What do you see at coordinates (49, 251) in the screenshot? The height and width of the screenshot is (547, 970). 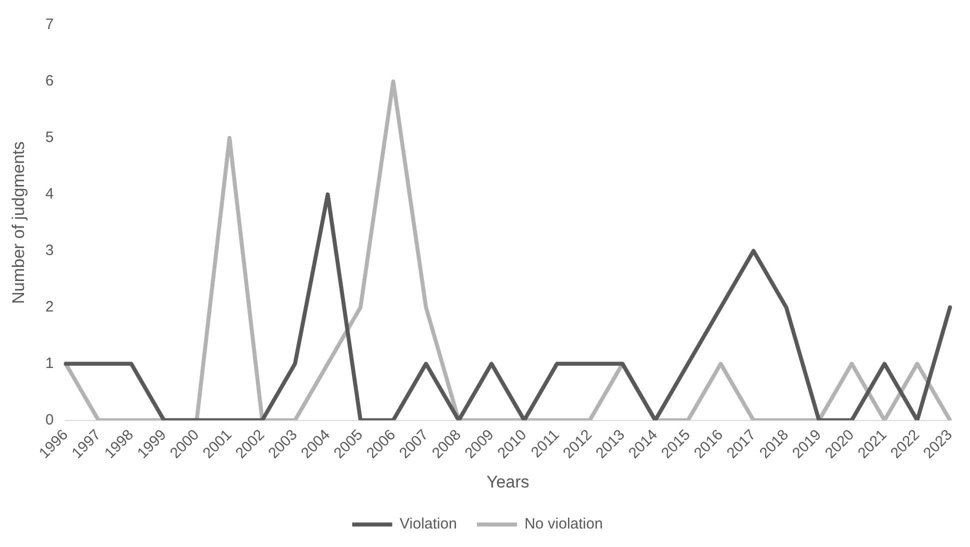 I see `y-tick-label: 3` at bounding box center [49, 251].